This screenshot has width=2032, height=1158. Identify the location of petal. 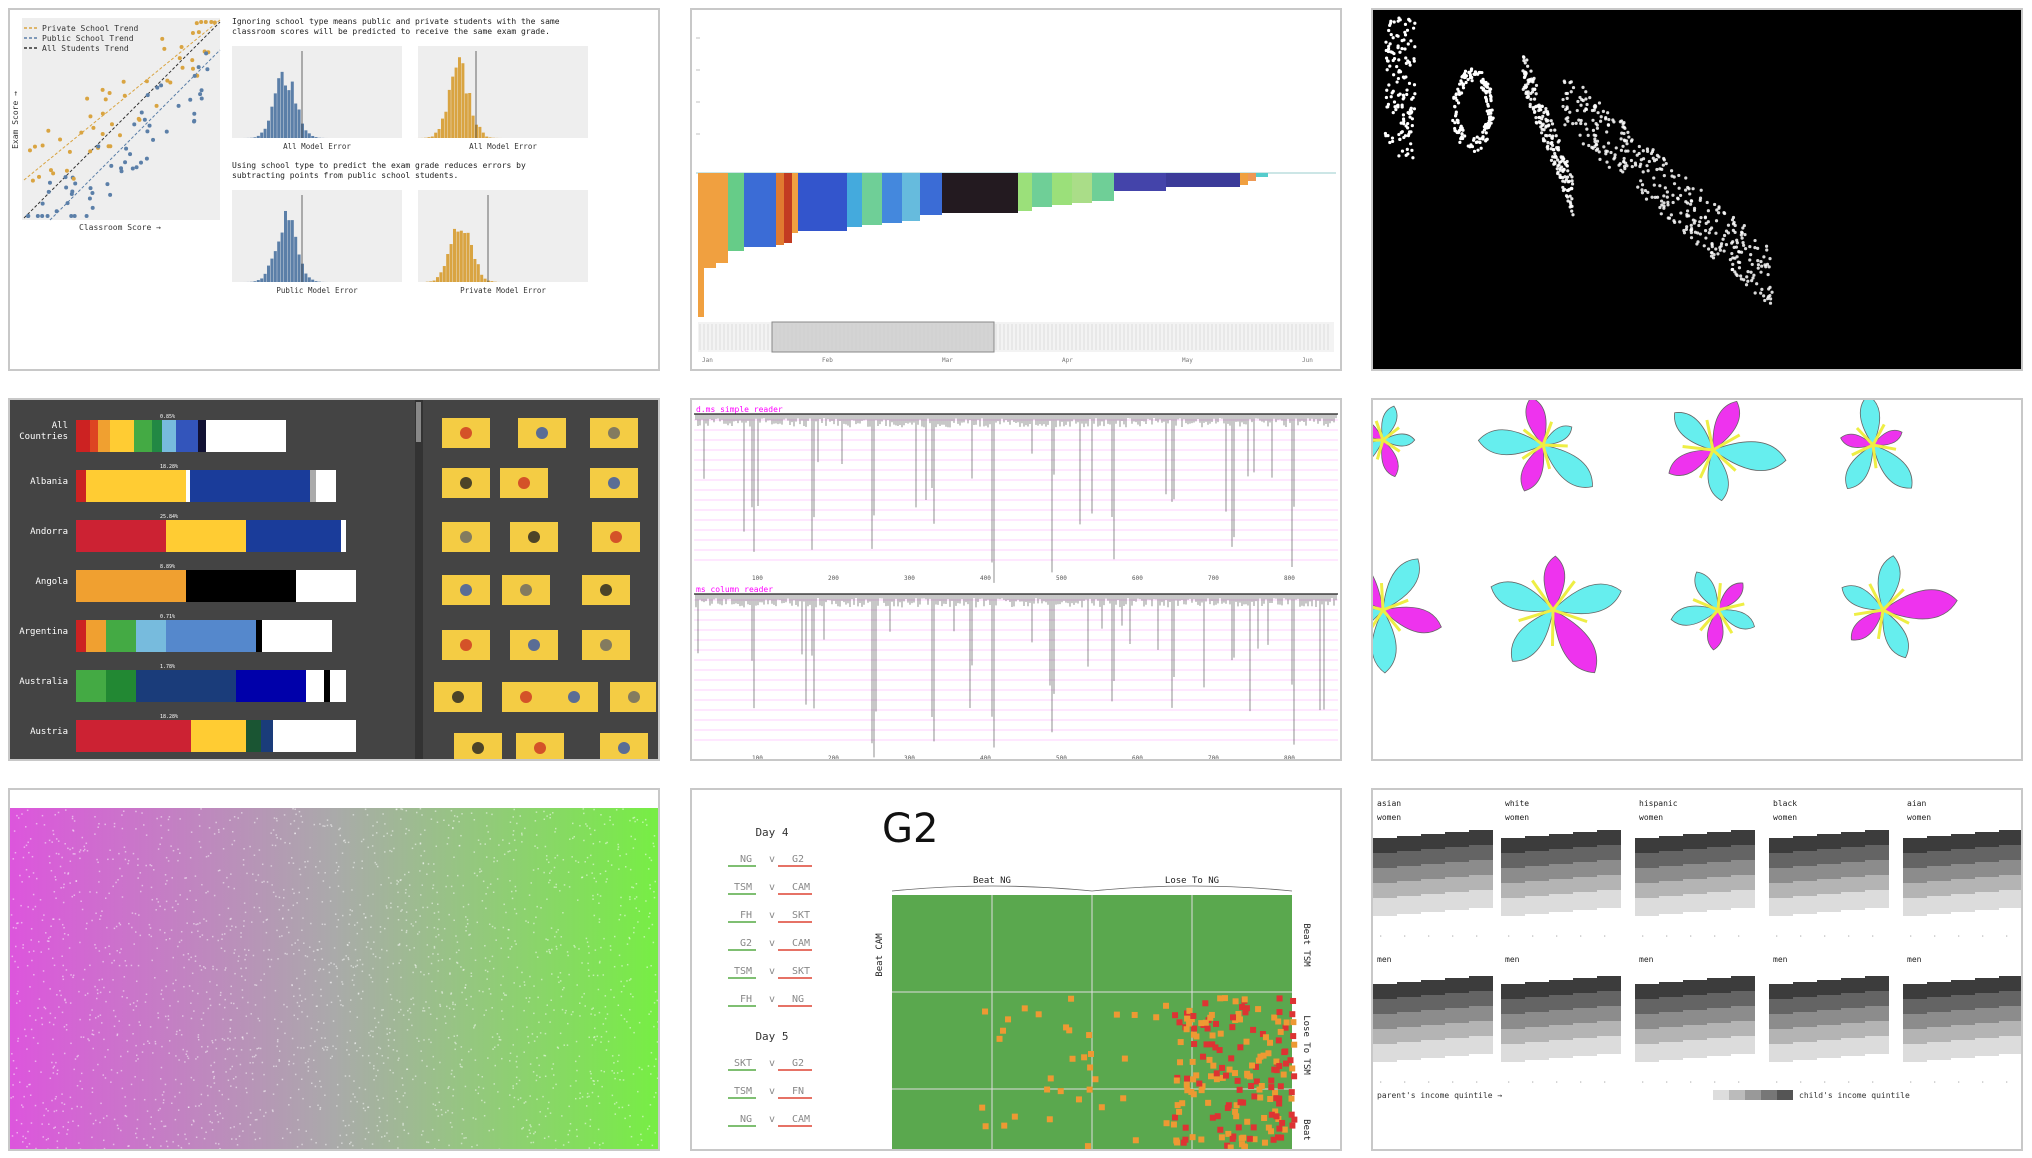
(1706, 591).